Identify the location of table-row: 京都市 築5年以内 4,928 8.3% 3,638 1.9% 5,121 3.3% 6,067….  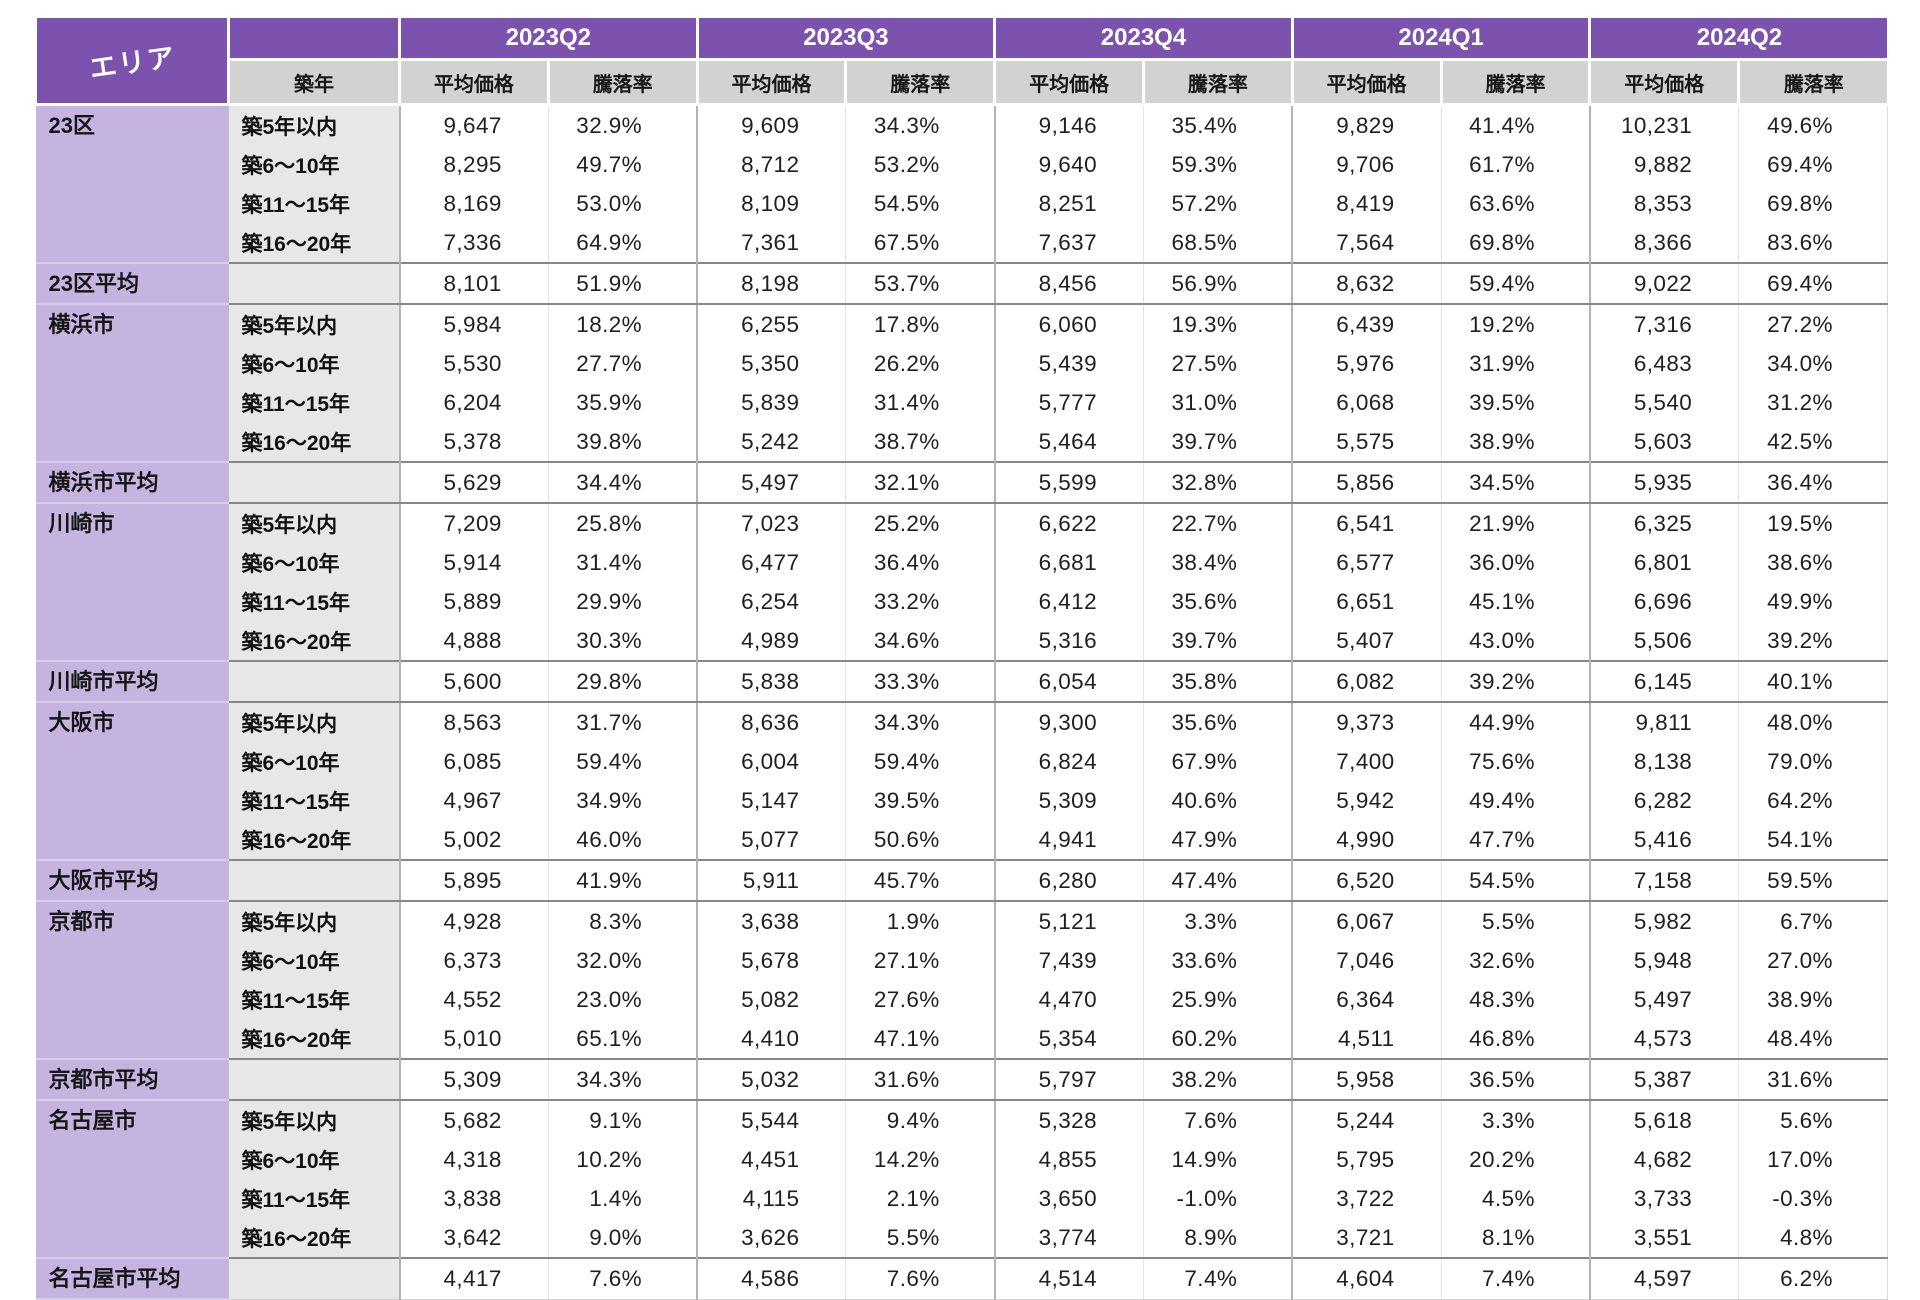
(961, 980).